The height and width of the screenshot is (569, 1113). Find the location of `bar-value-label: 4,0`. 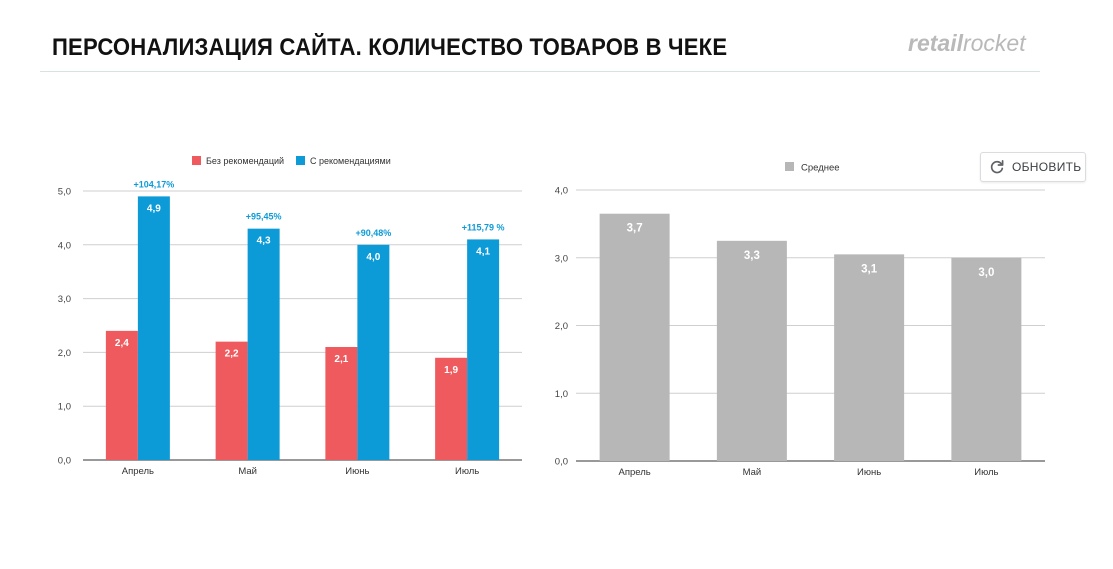

bar-value-label: 4,0 is located at coordinates (373, 257).